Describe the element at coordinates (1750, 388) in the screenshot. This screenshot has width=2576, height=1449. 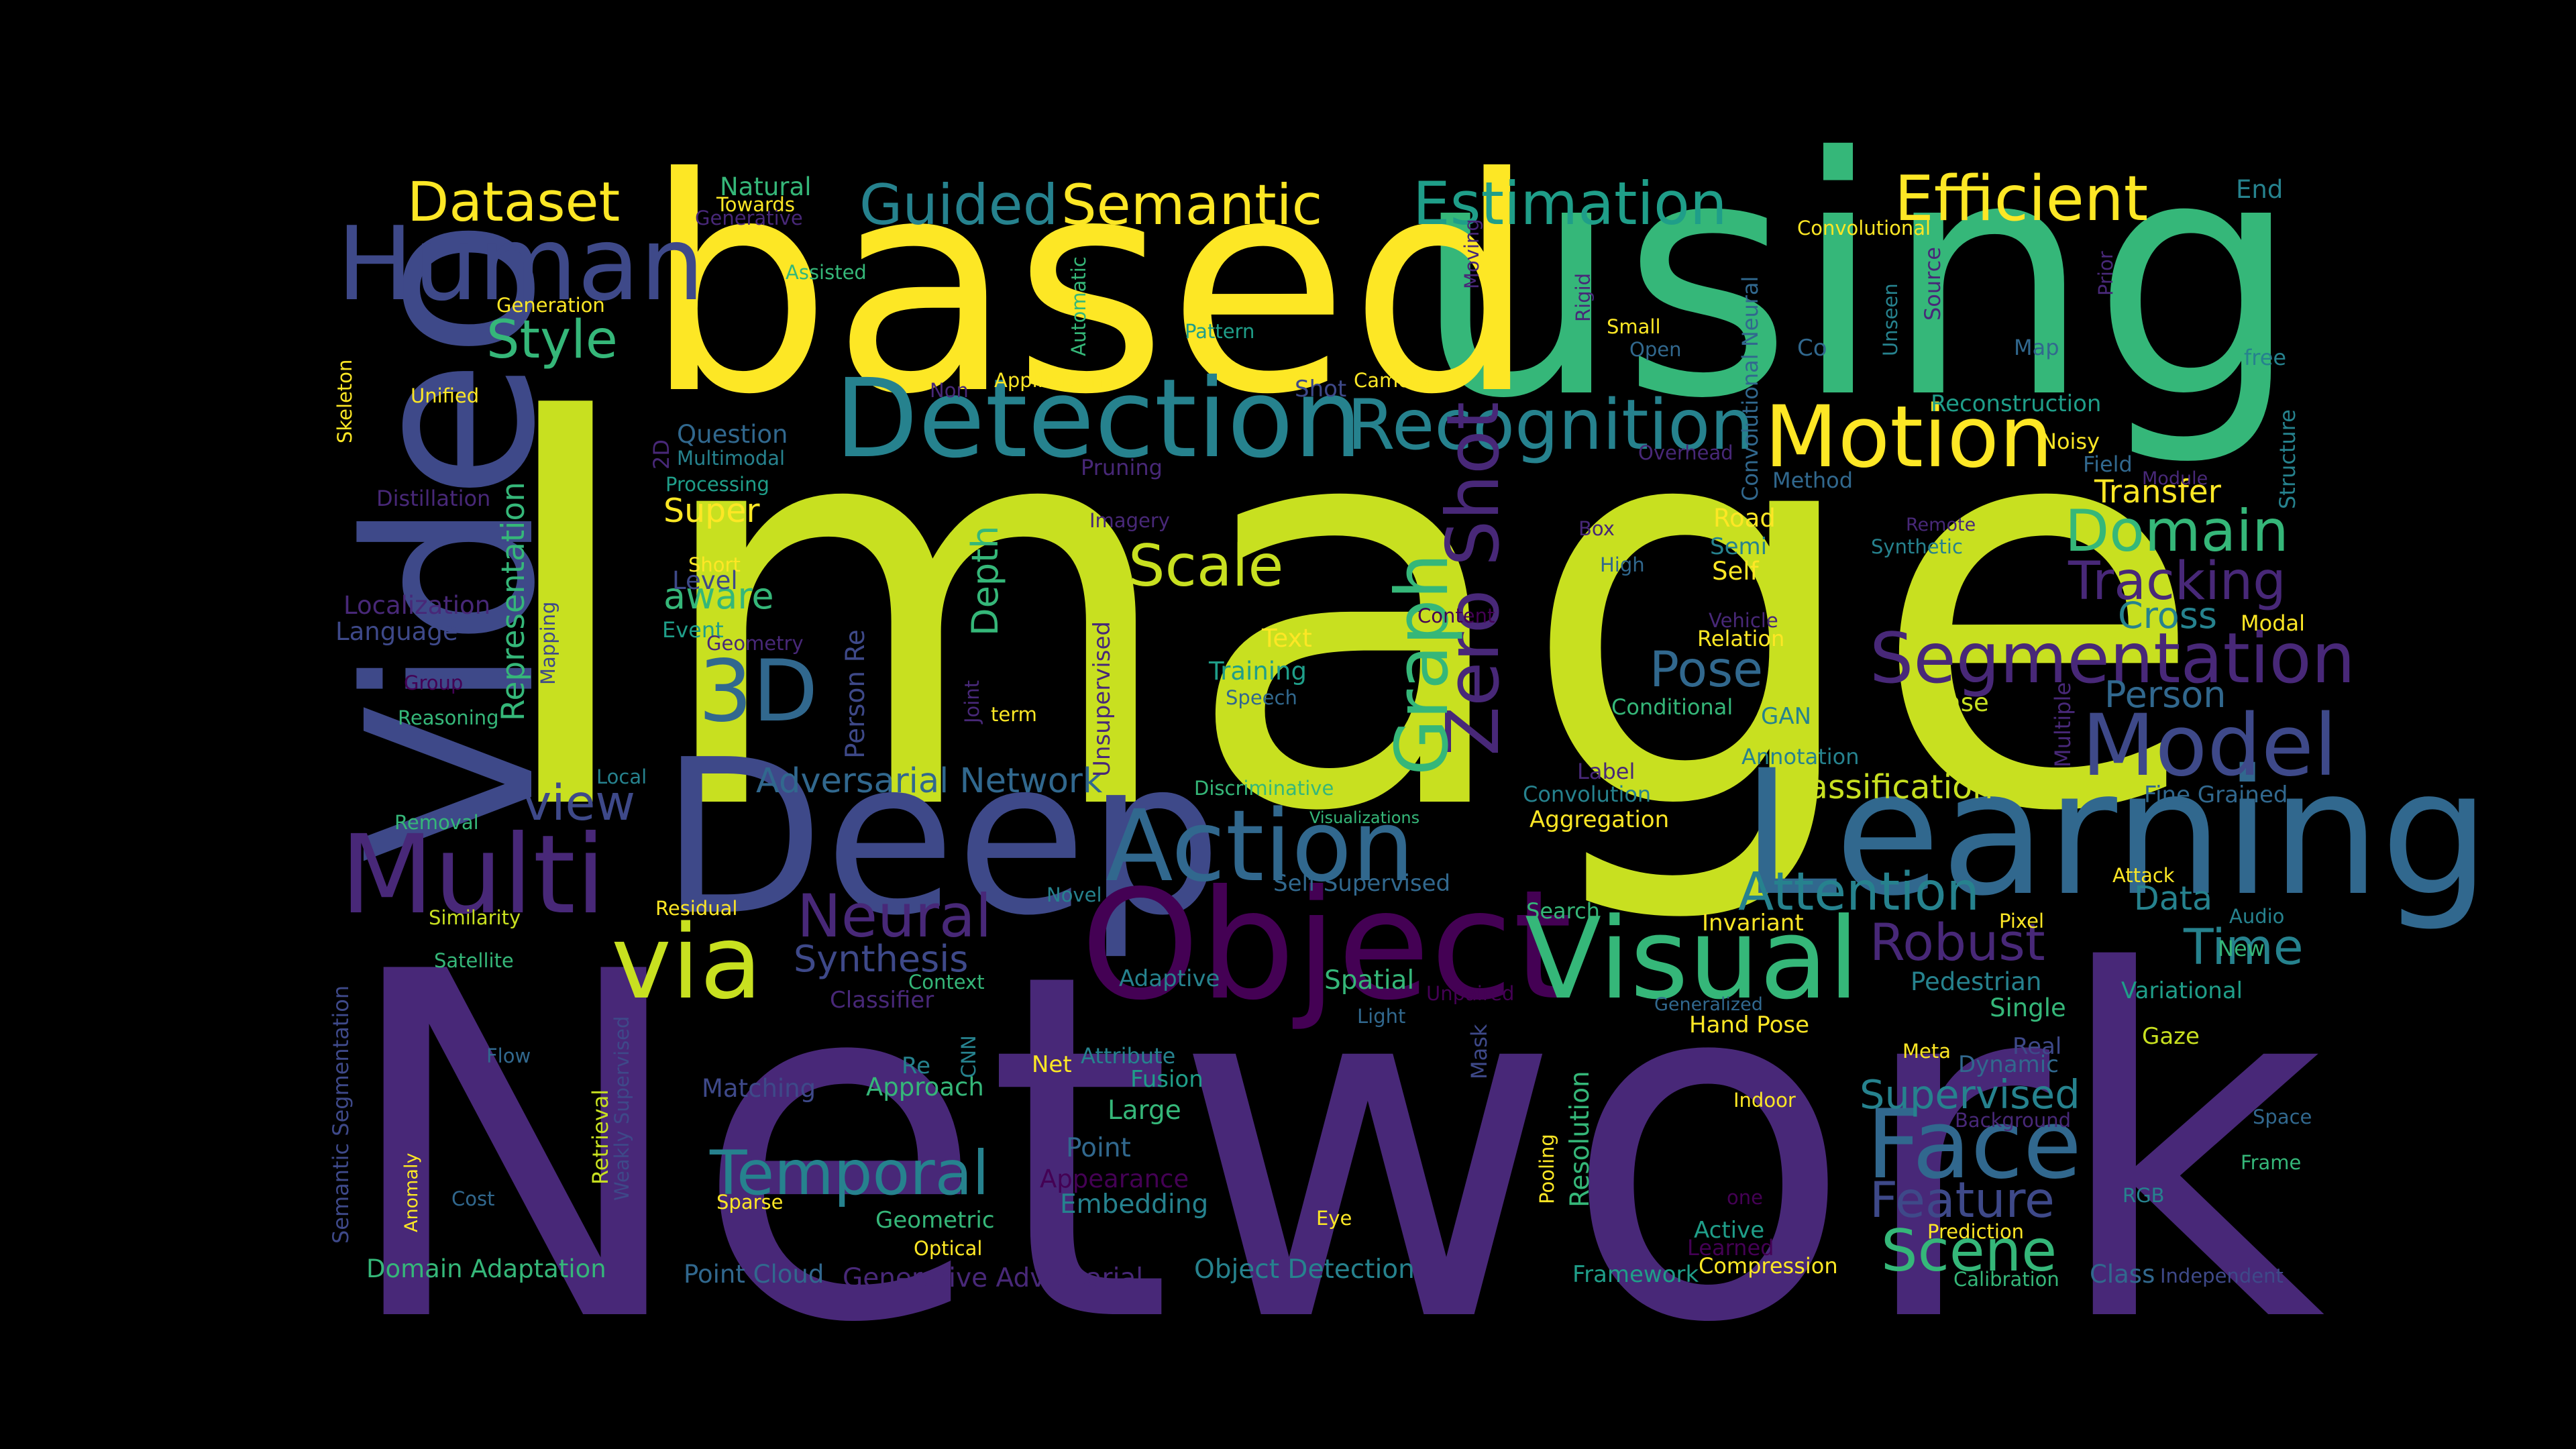
I see `word-convolutional-neural: Convolutional Neural` at that location.